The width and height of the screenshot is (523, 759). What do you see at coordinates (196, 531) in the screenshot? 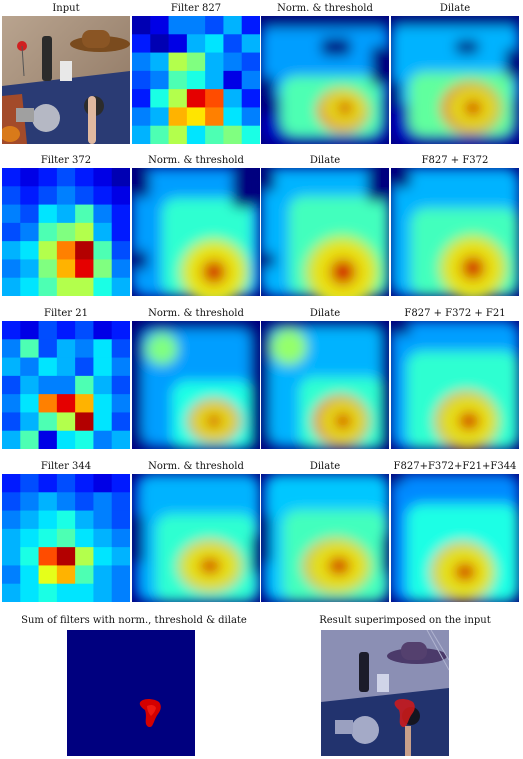
I see `cell-norm-344: Norm. & threshold` at bounding box center [196, 531].